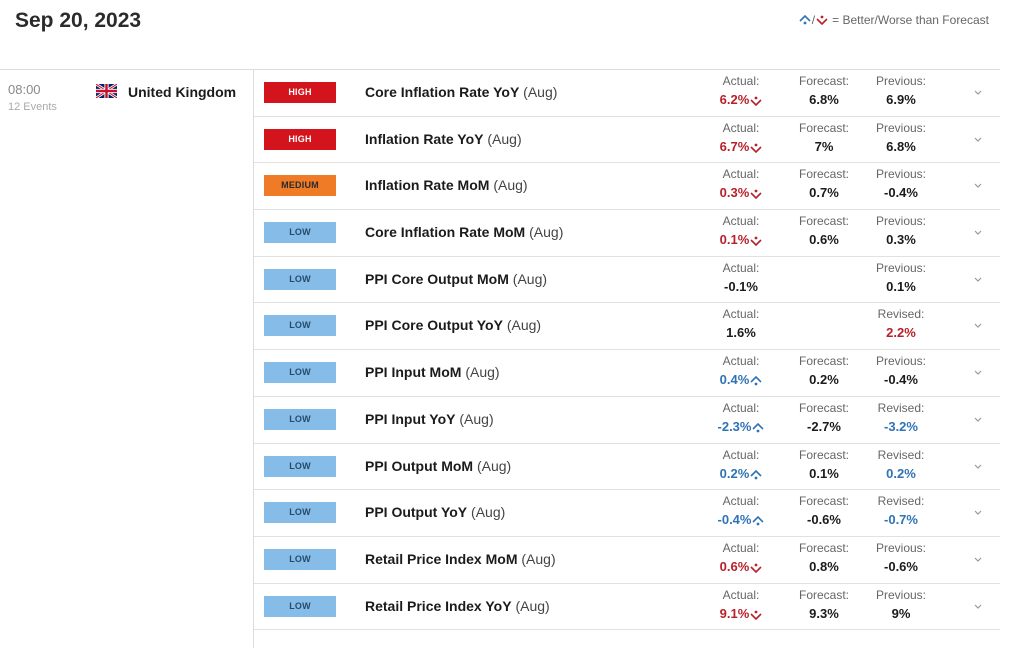 The image size is (1017, 648). I want to click on event-title: PPI Input YoY, so click(410, 418).